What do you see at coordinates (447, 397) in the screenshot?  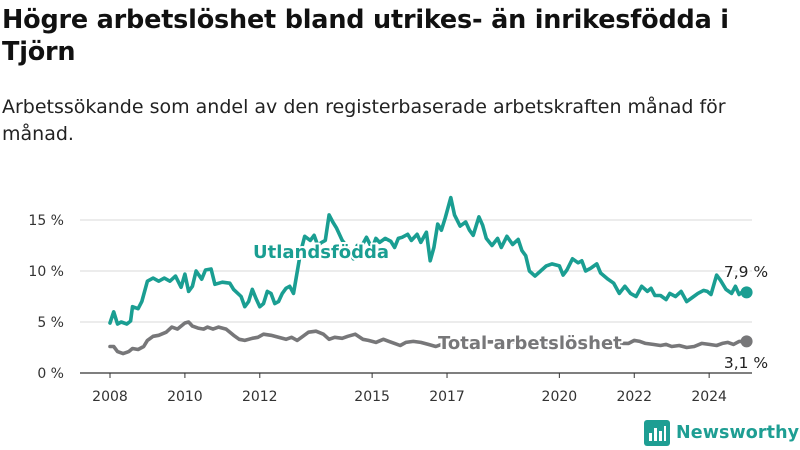 I see `x-tick-label: 2017` at bounding box center [447, 397].